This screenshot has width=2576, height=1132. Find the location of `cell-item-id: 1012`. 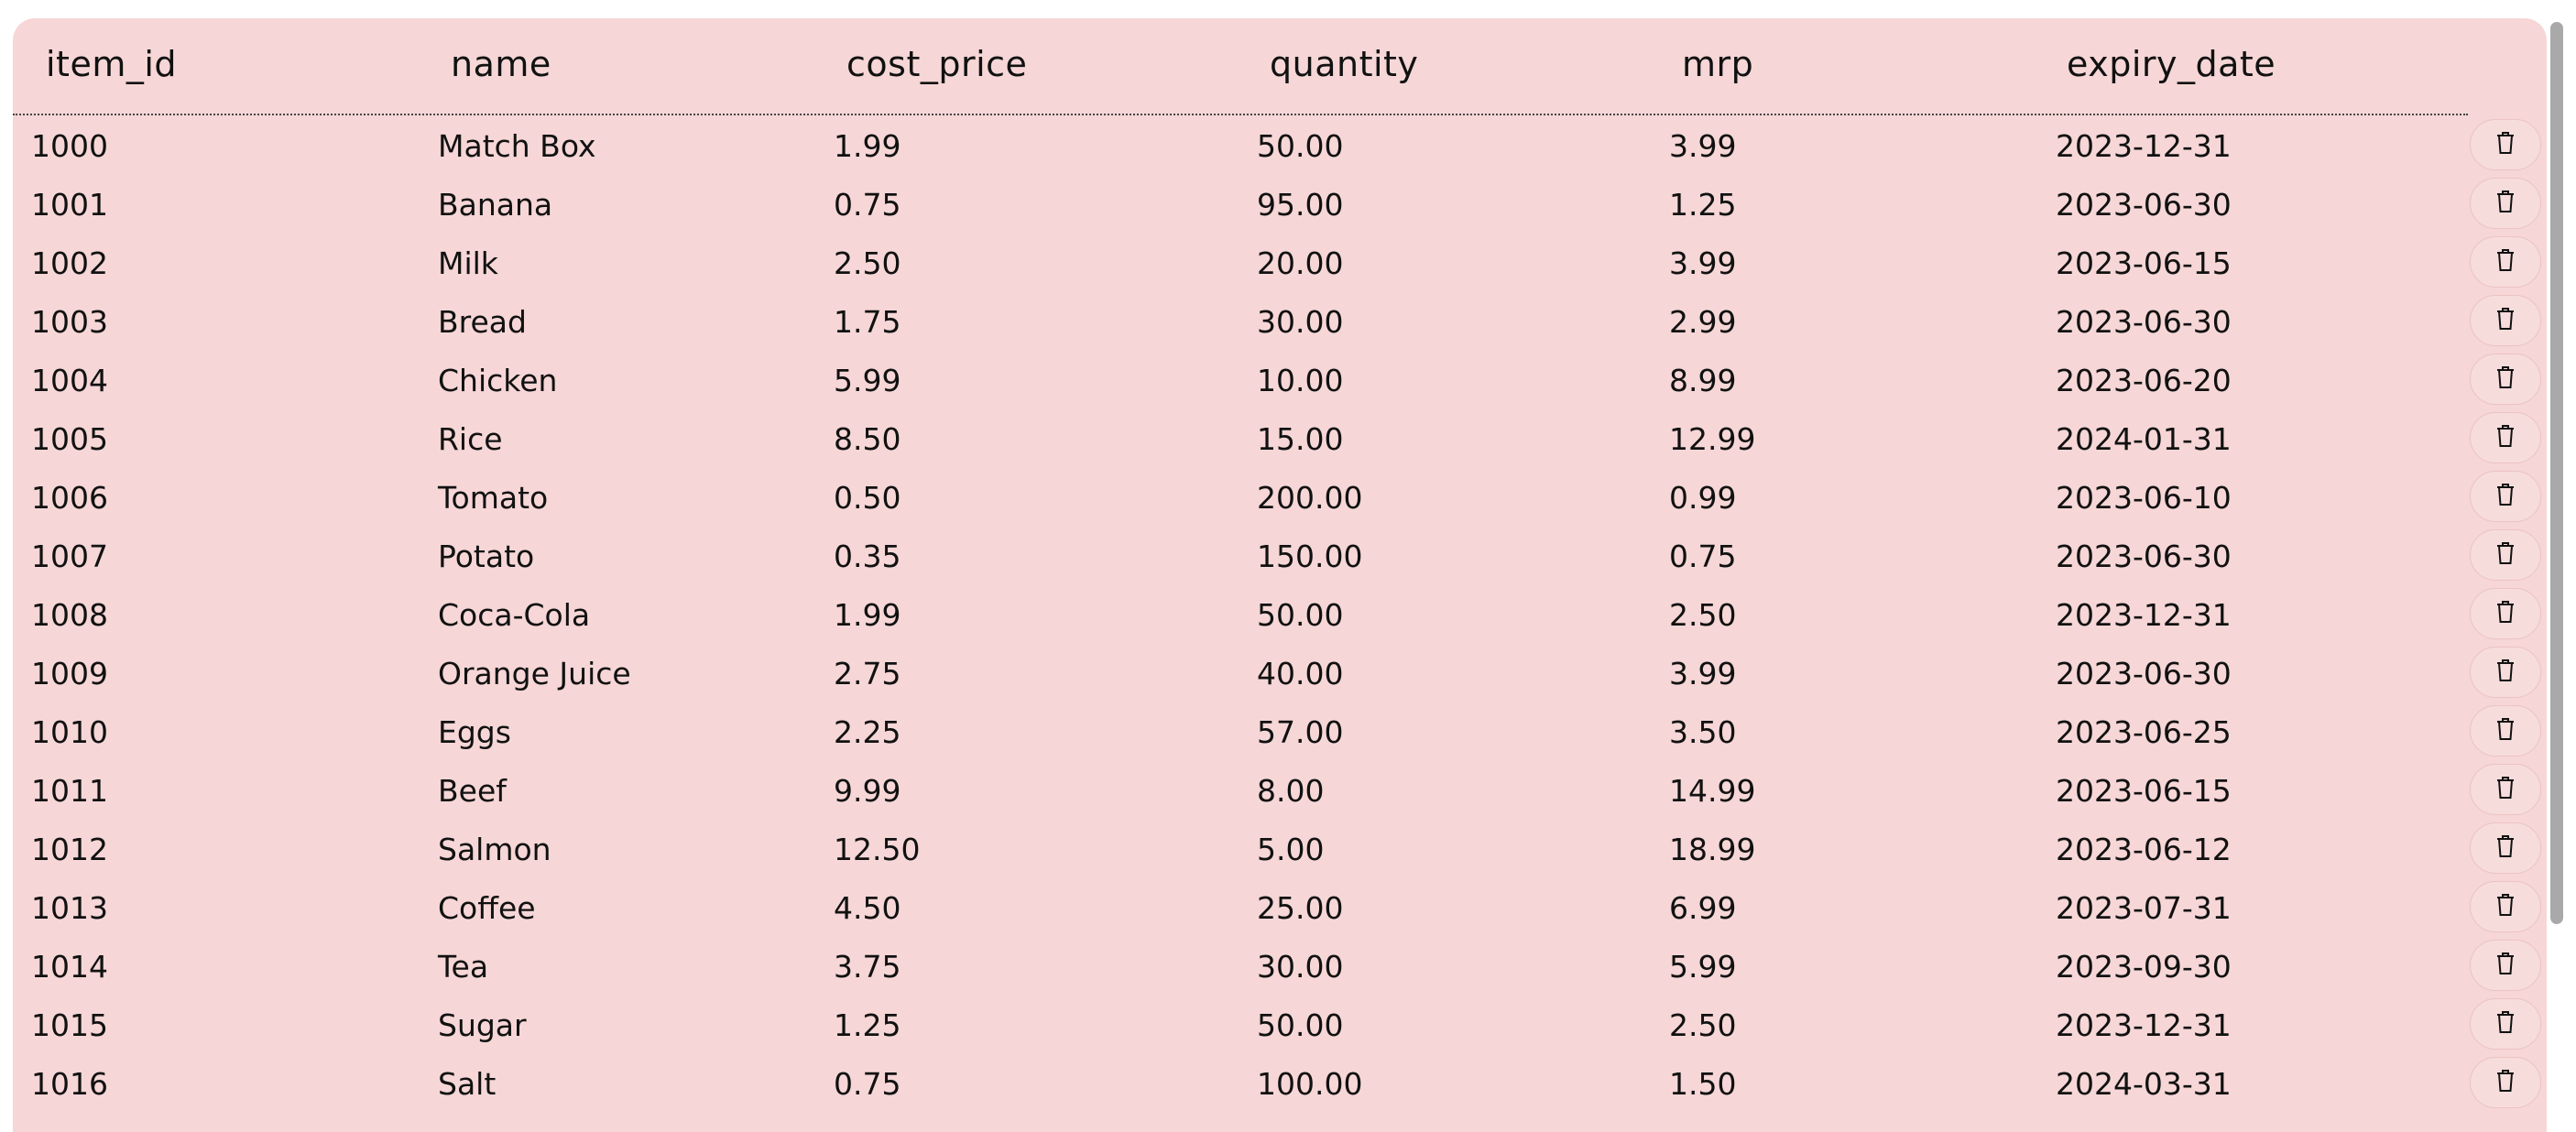

cell-item-id: 1012 is located at coordinates (70, 849).